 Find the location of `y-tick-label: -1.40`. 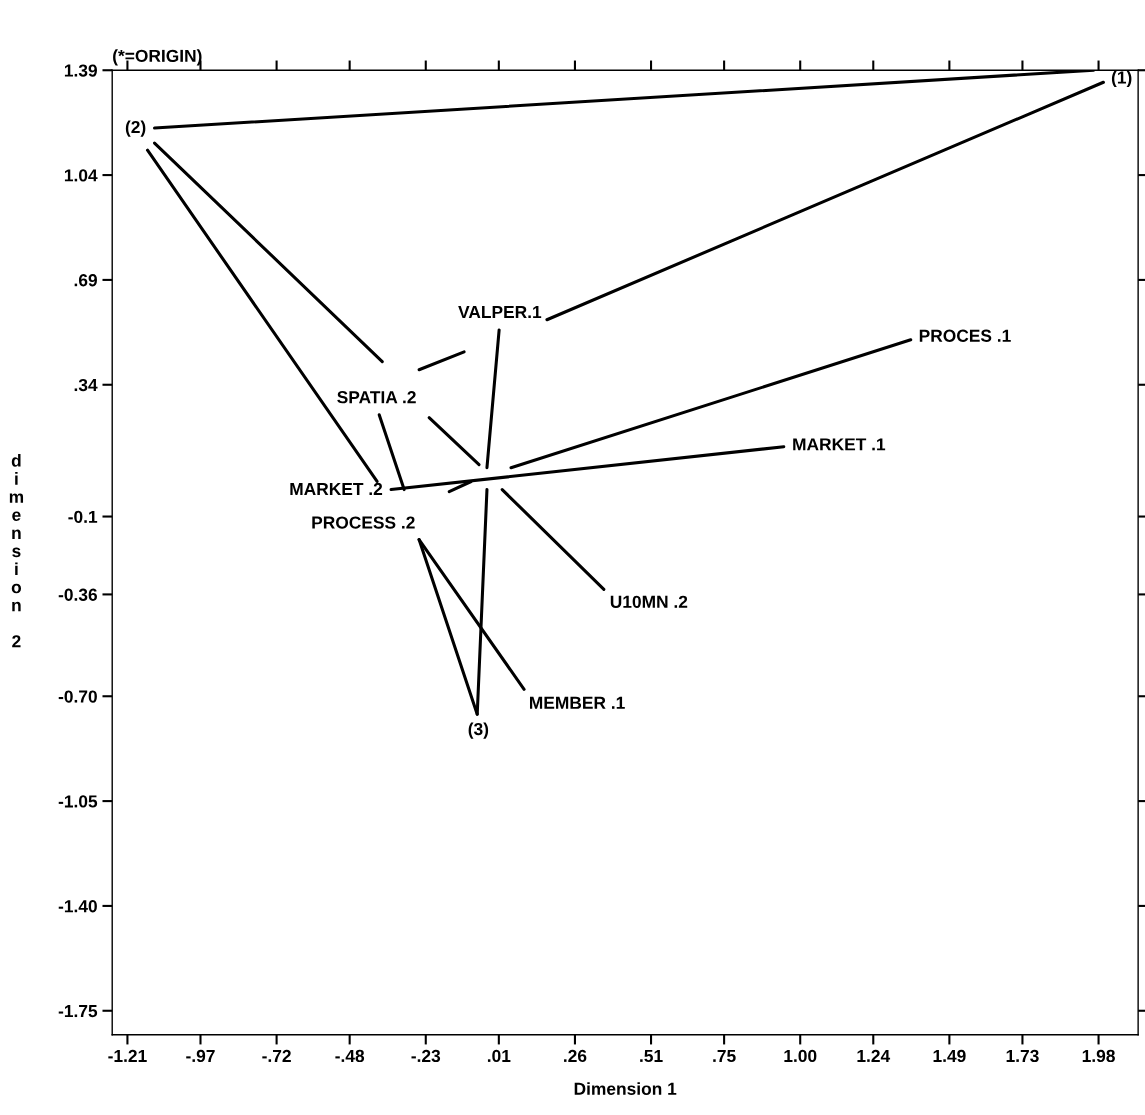

y-tick-label: -1.40 is located at coordinates (77, 906).